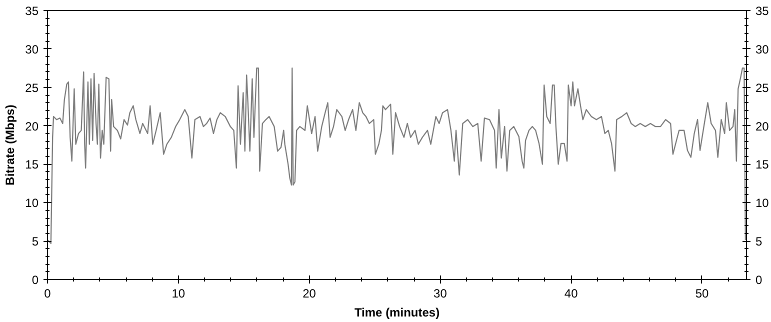  Describe the element at coordinates (763, 49) in the screenshot. I see `y2-tick-label: 30` at that location.